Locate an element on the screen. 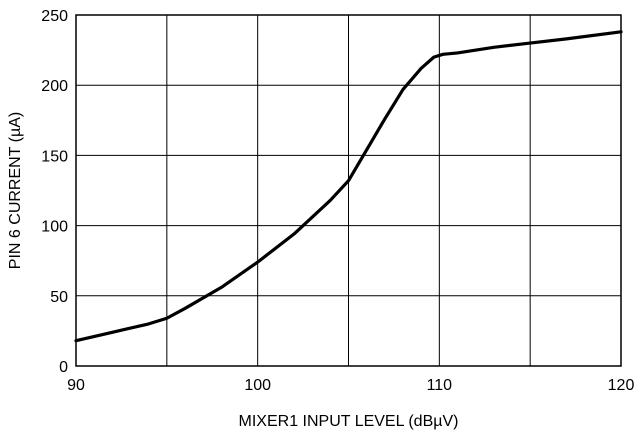  y-tick-label: 50 is located at coordinates (59, 297).